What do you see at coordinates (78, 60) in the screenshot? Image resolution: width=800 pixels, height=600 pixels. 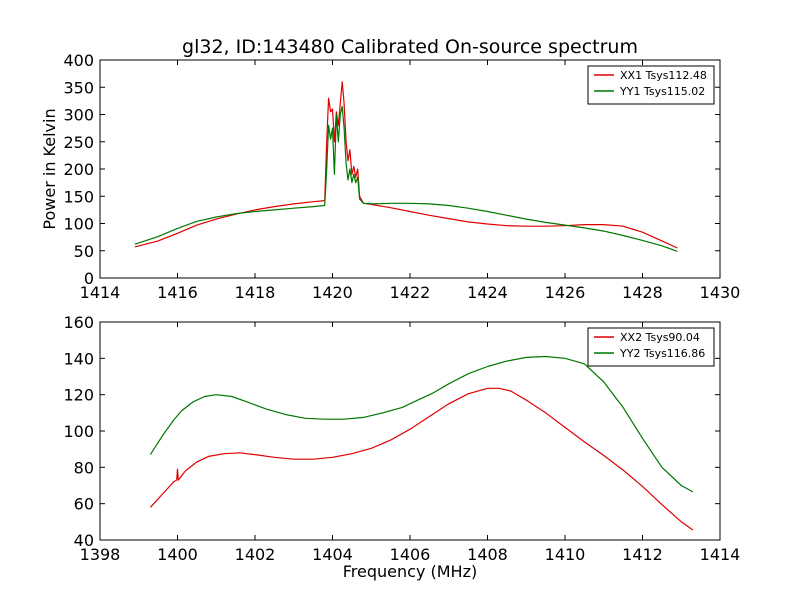 I see `y-tick-label: 400` at bounding box center [78, 60].